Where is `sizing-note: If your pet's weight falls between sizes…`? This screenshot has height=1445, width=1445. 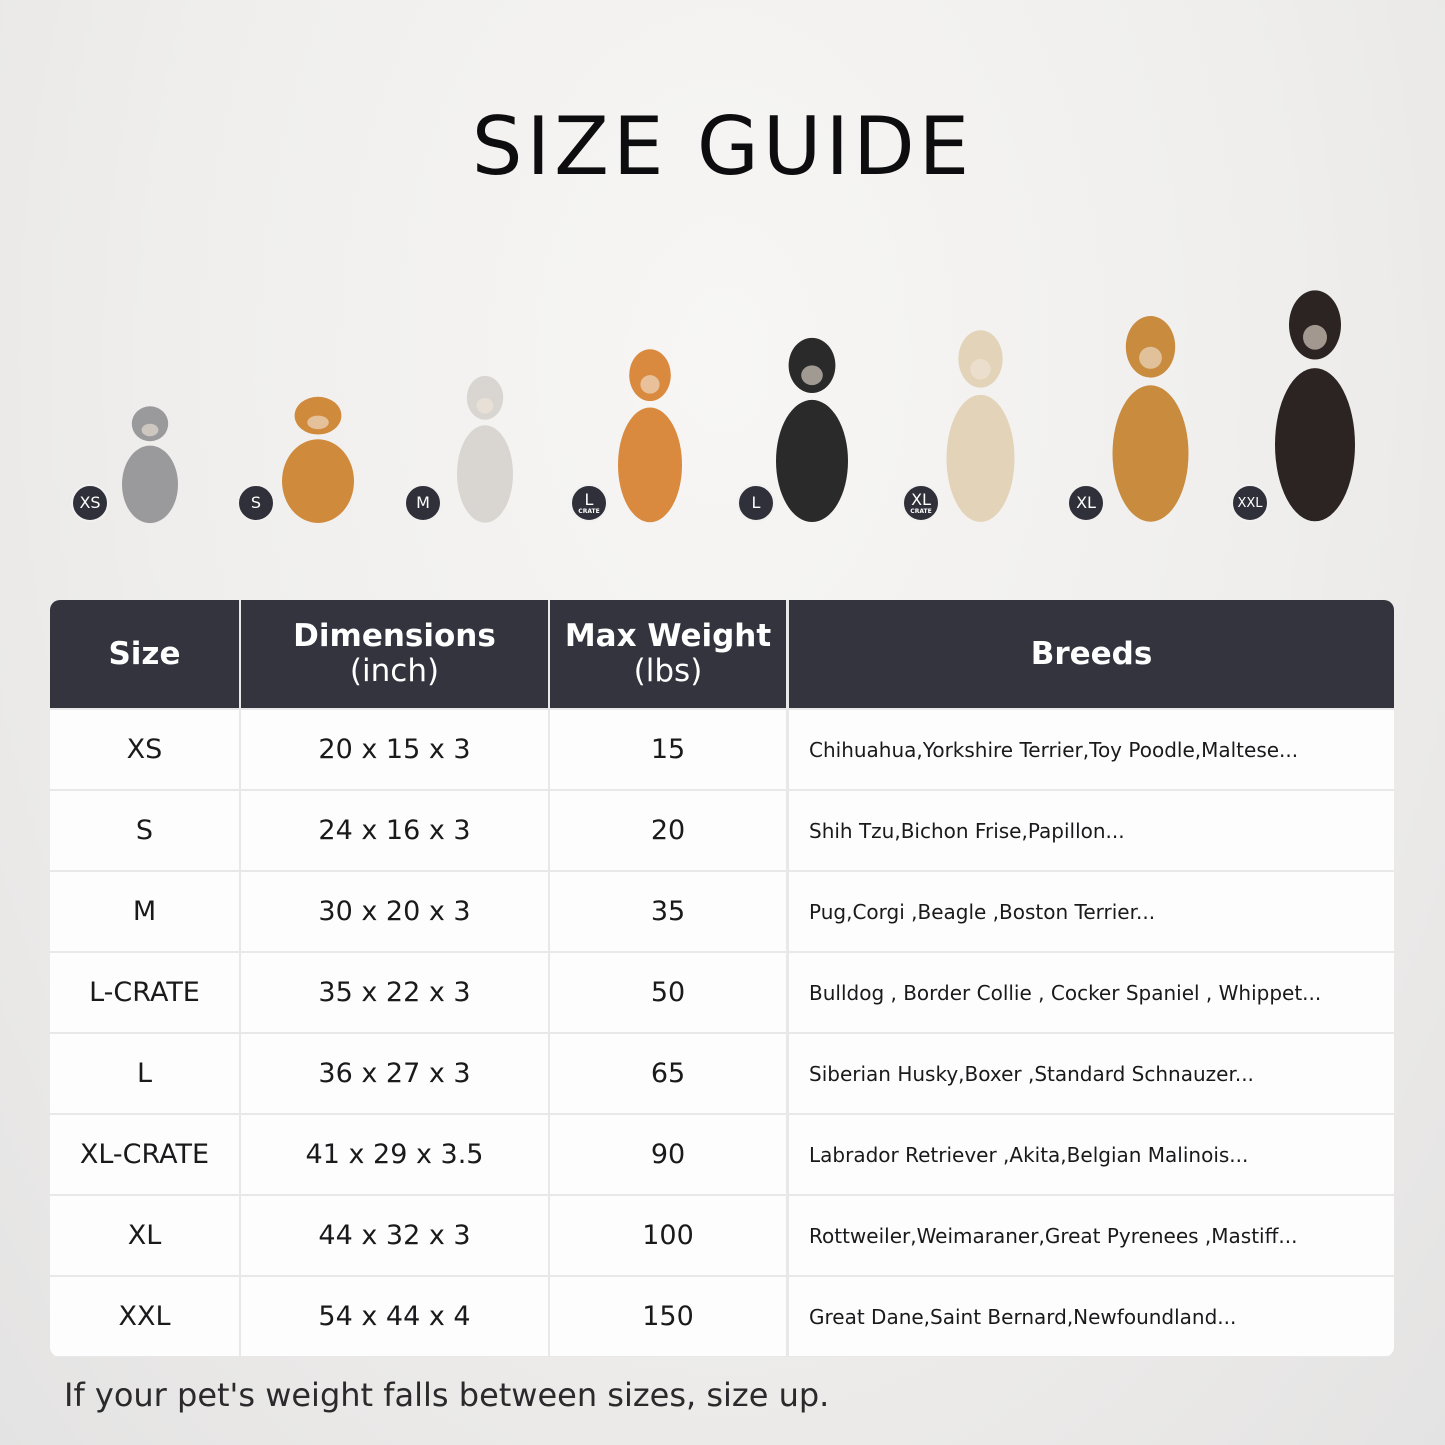
sizing-note: If your pet's weight falls between sizes… is located at coordinates (447, 1395).